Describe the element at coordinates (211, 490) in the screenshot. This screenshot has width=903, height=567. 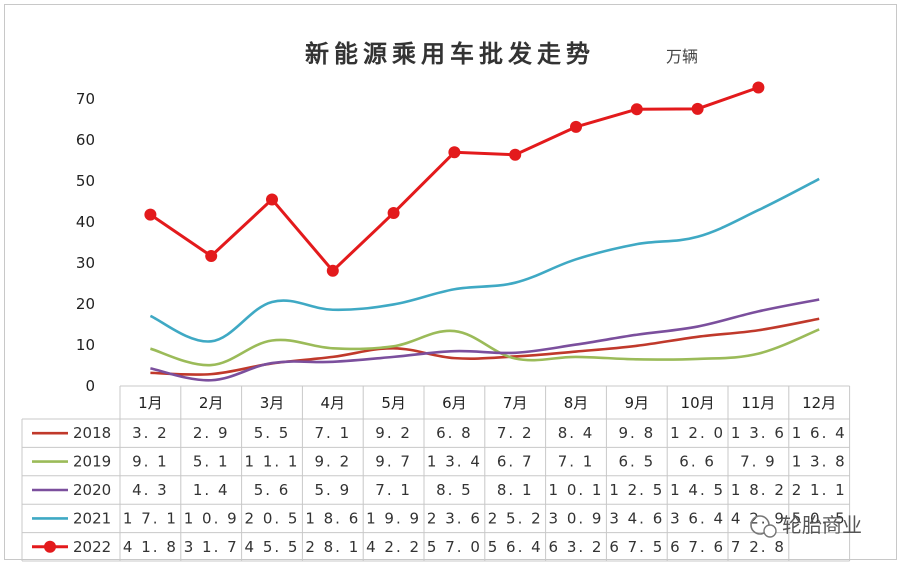
I see `data-label: 1. 4` at that location.